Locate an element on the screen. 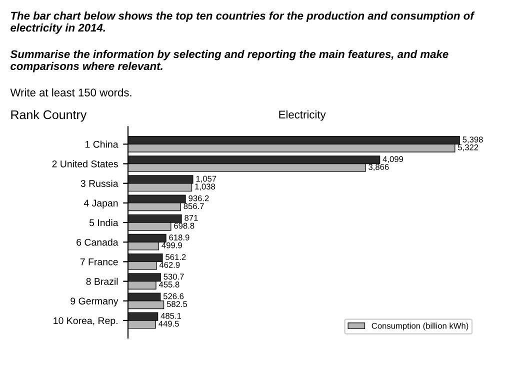  data-label: 1,038 is located at coordinates (205, 187).